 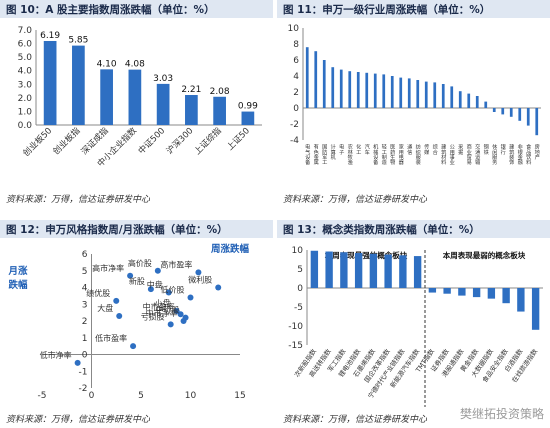 I want to click on fig13-y-tick-label: -10, so click(x=295, y=327).